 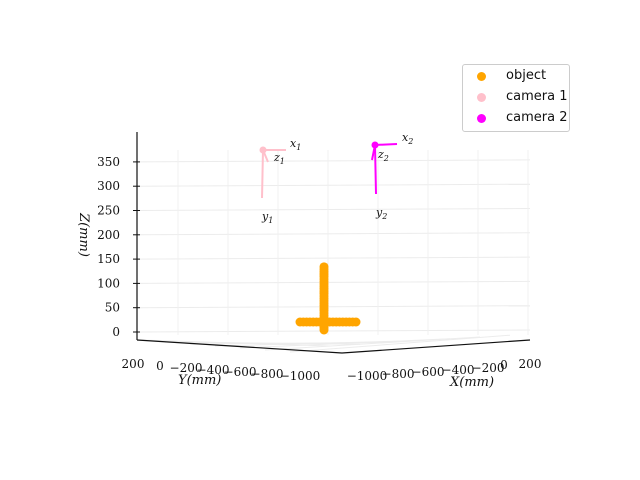 I want to click on x-axis-line, so click(x=436, y=346).